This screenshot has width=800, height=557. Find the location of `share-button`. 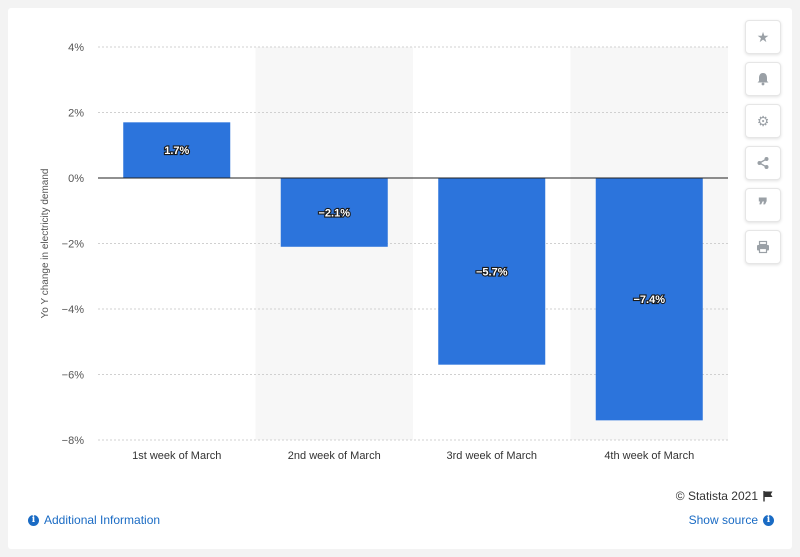

share-button is located at coordinates (763, 163).